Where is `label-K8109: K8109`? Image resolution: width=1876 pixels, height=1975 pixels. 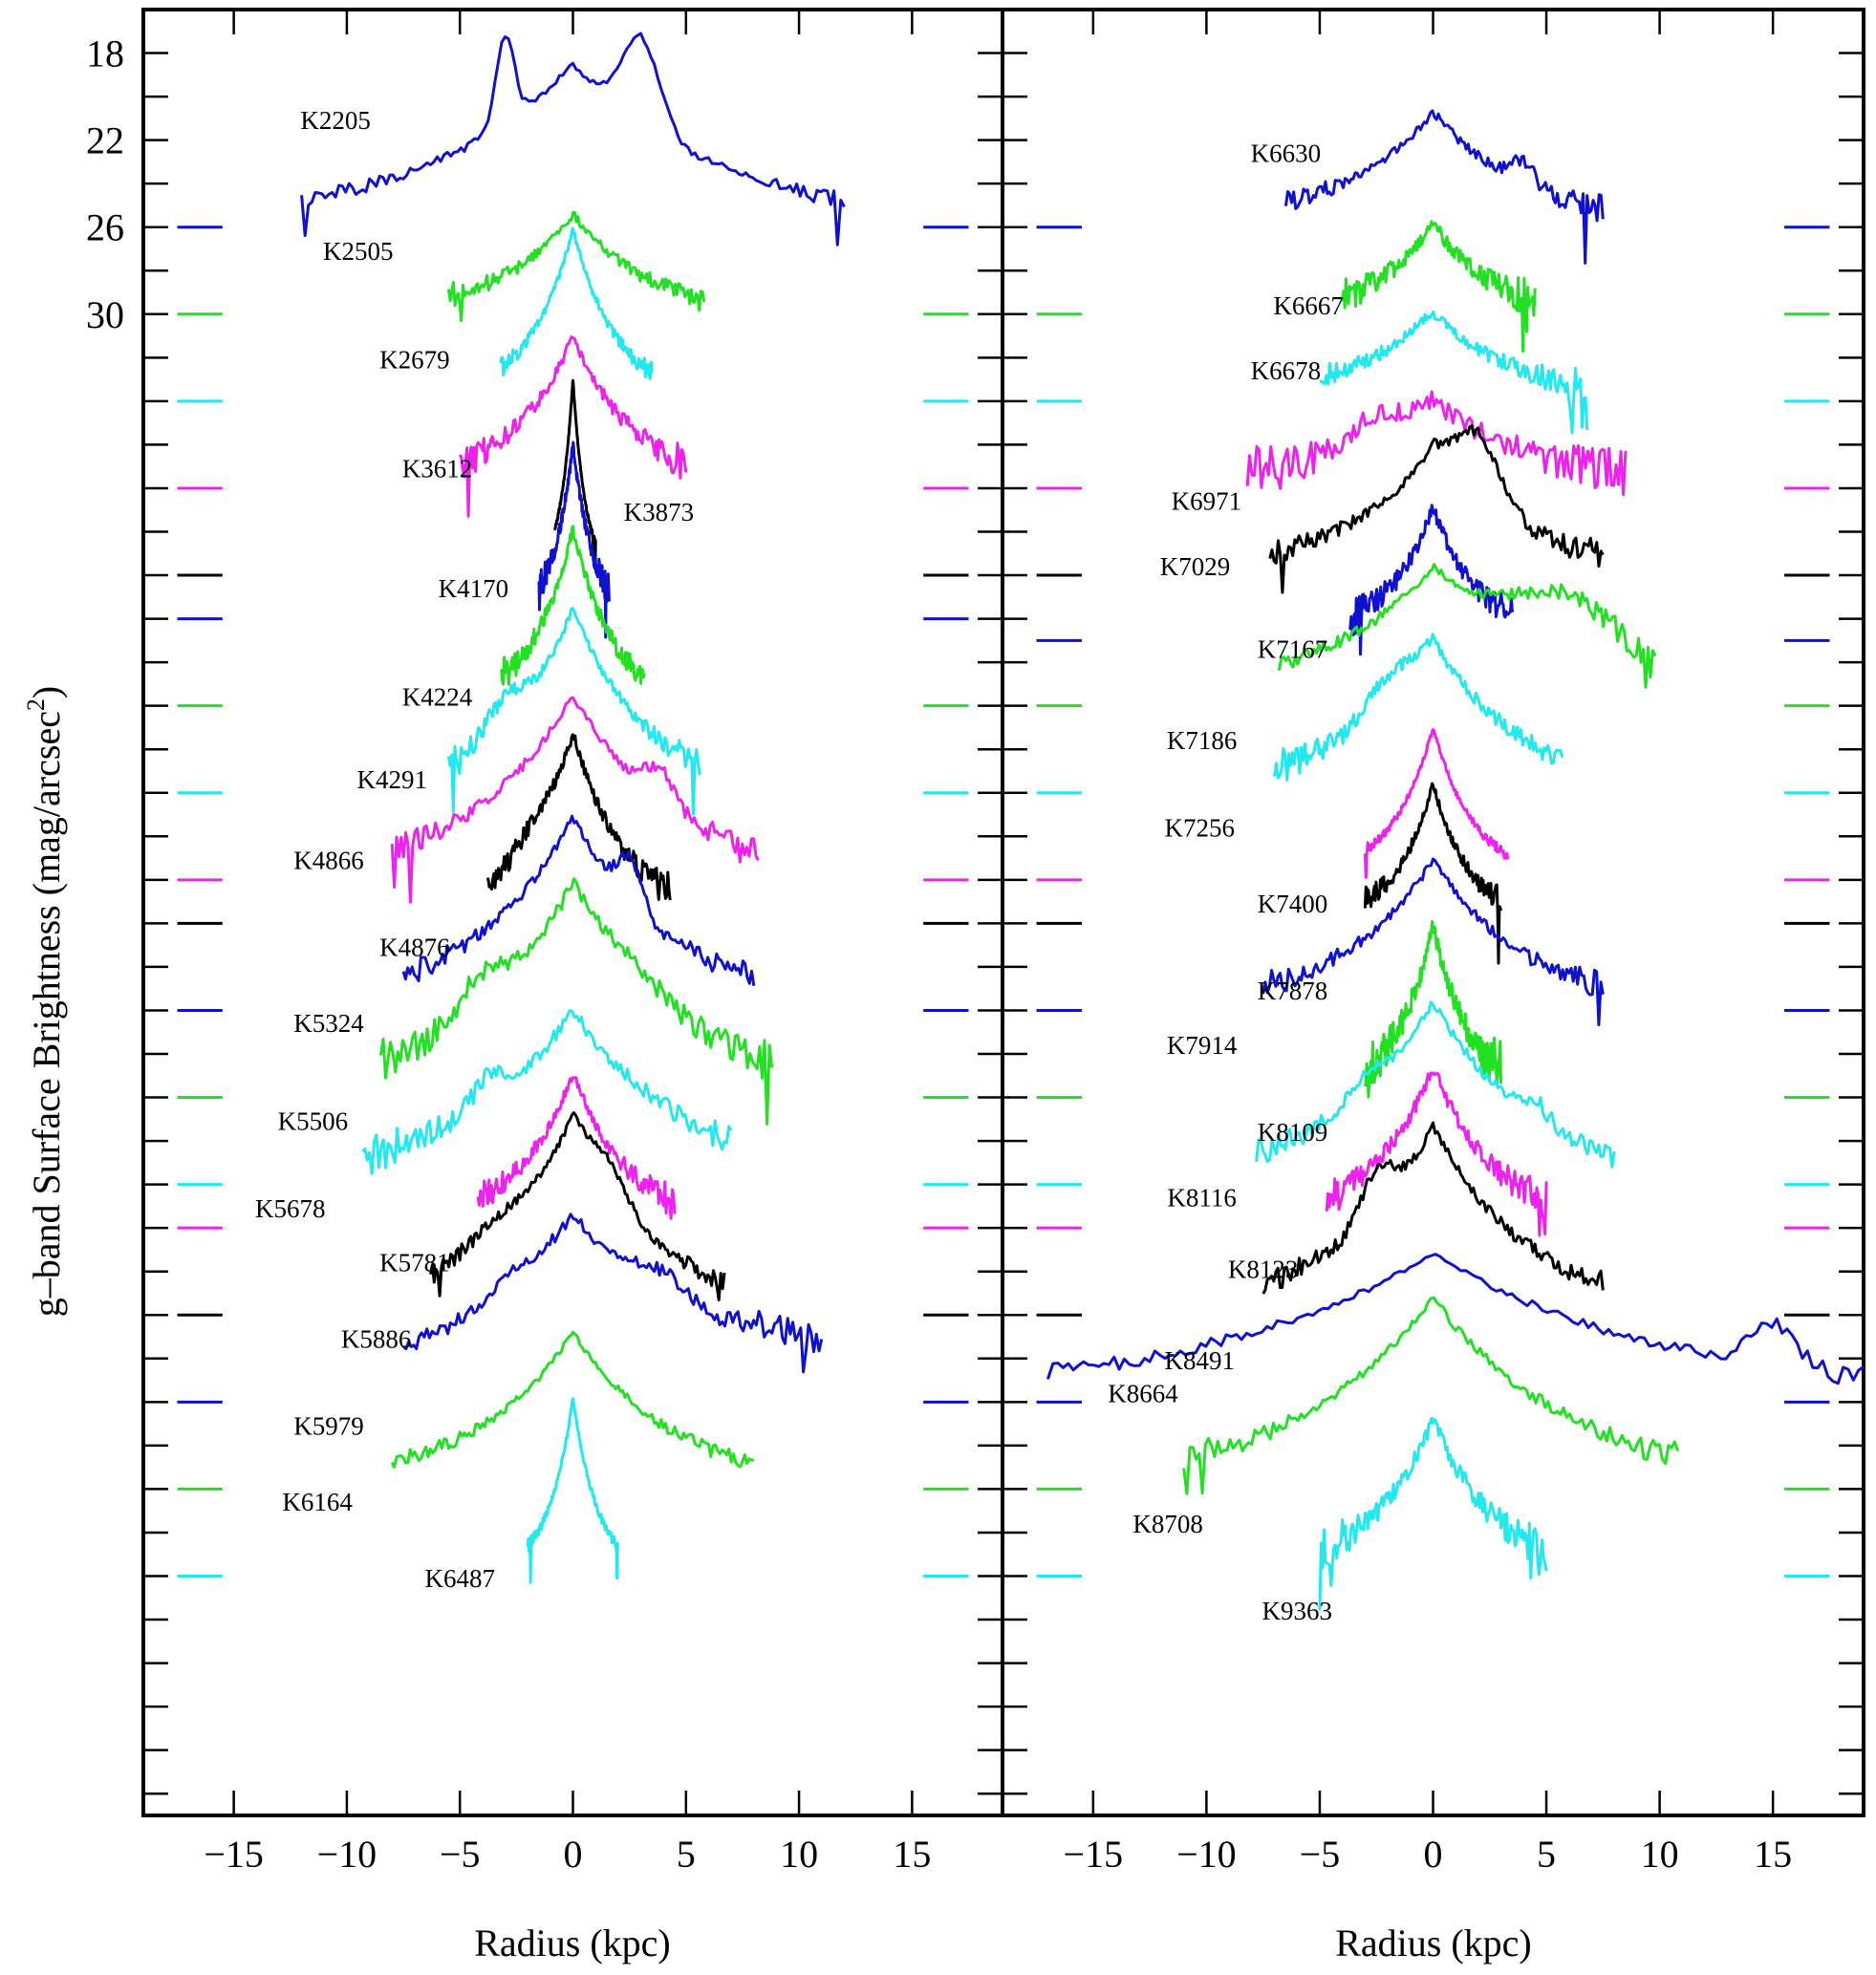
label-K8109: K8109 is located at coordinates (1293, 1132).